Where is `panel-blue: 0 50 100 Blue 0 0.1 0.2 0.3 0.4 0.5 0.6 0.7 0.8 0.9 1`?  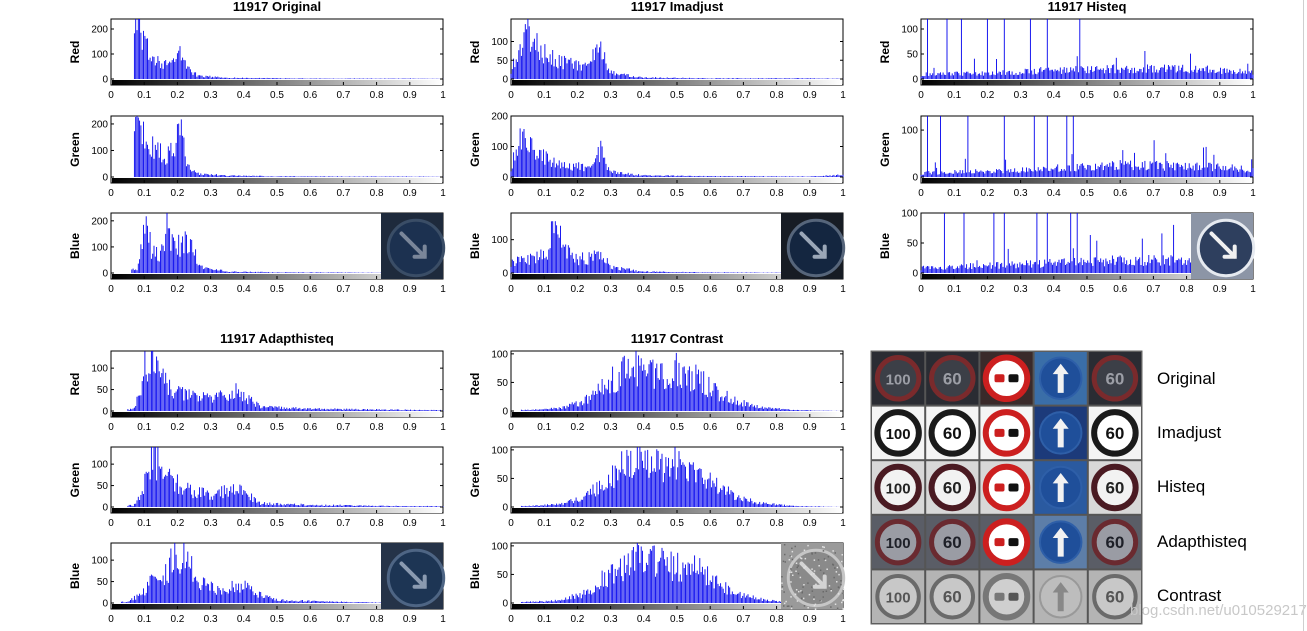
panel-blue: 0 50 100 Blue 0 0.1 0.2 0.3 0.4 0.5 0.6 0.7 0.8 0.9 1 is located at coordinates (257, 583).